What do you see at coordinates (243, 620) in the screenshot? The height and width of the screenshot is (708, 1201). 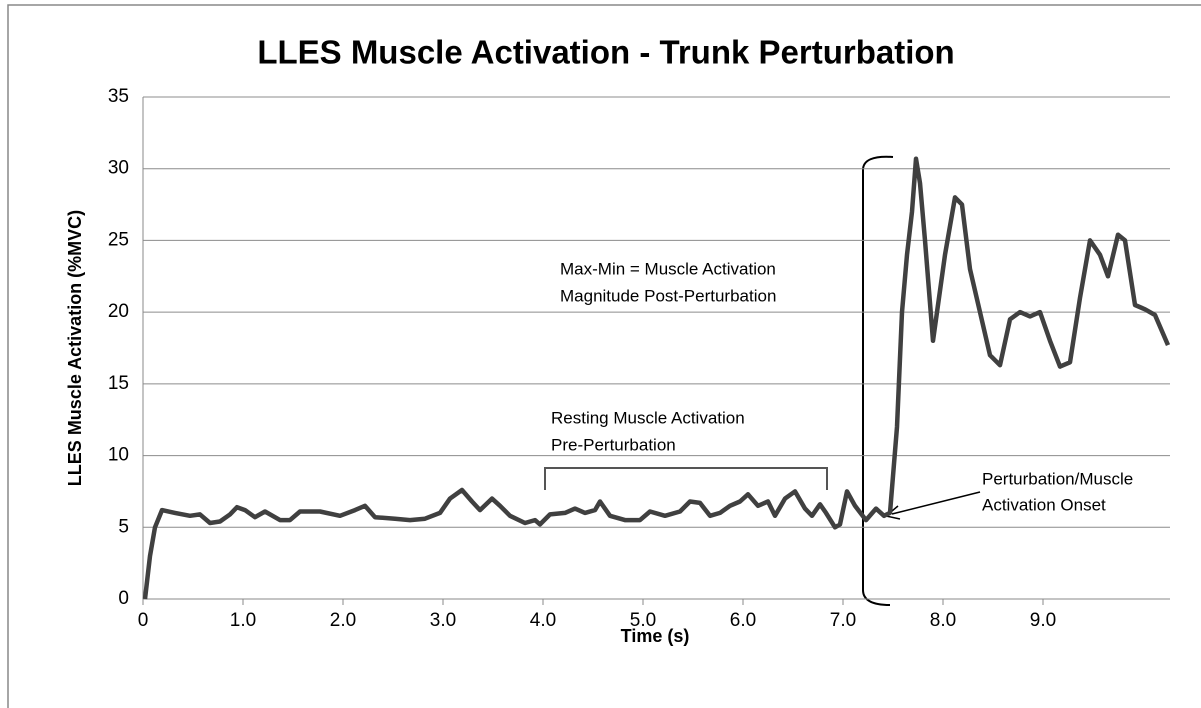 I see `x-tick-label: 1.0` at bounding box center [243, 620].